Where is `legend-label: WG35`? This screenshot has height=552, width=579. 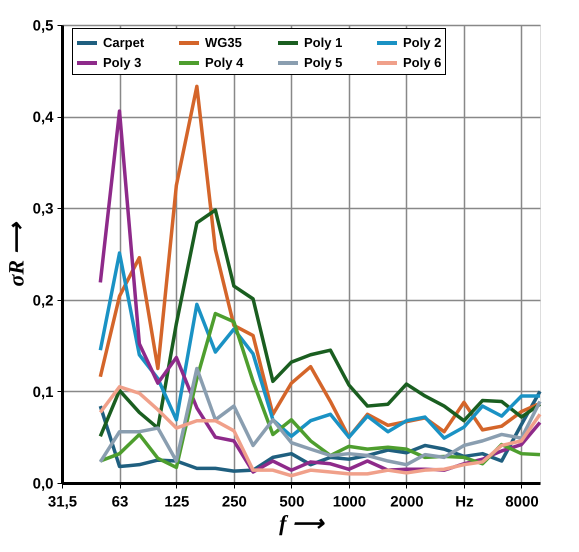
legend-label: WG35 is located at coordinates (223, 42).